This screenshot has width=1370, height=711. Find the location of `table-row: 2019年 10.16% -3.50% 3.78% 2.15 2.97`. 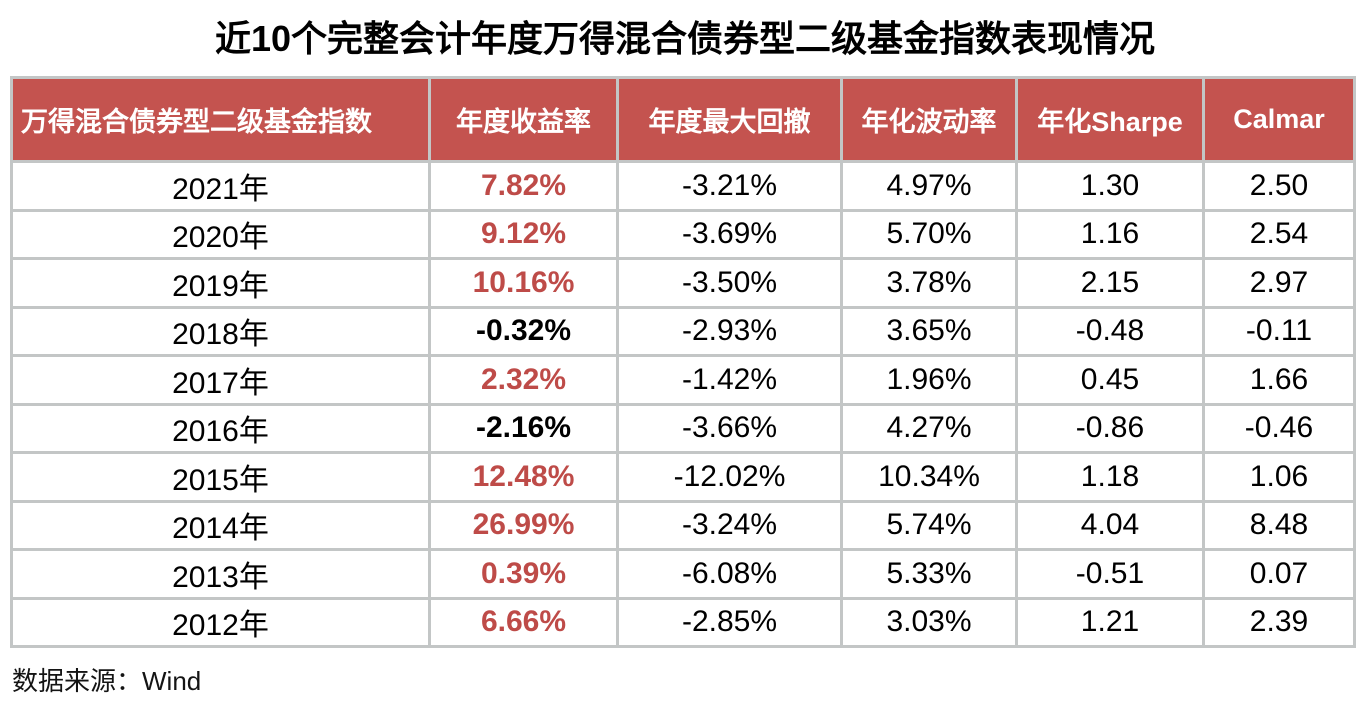

table-row: 2019年 10.16% -3.50% 3.78% 2.15 2.97 is located at coordinates (683, 283).